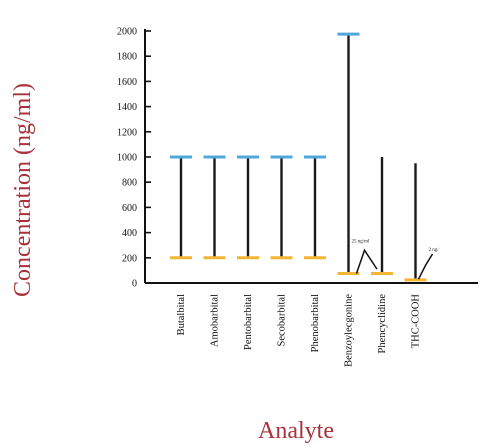  What do you see at coordinates (248, 322) in the screenshot?
I see `x-tick-label: Pentobarbital` at bounding box center [248, 322].